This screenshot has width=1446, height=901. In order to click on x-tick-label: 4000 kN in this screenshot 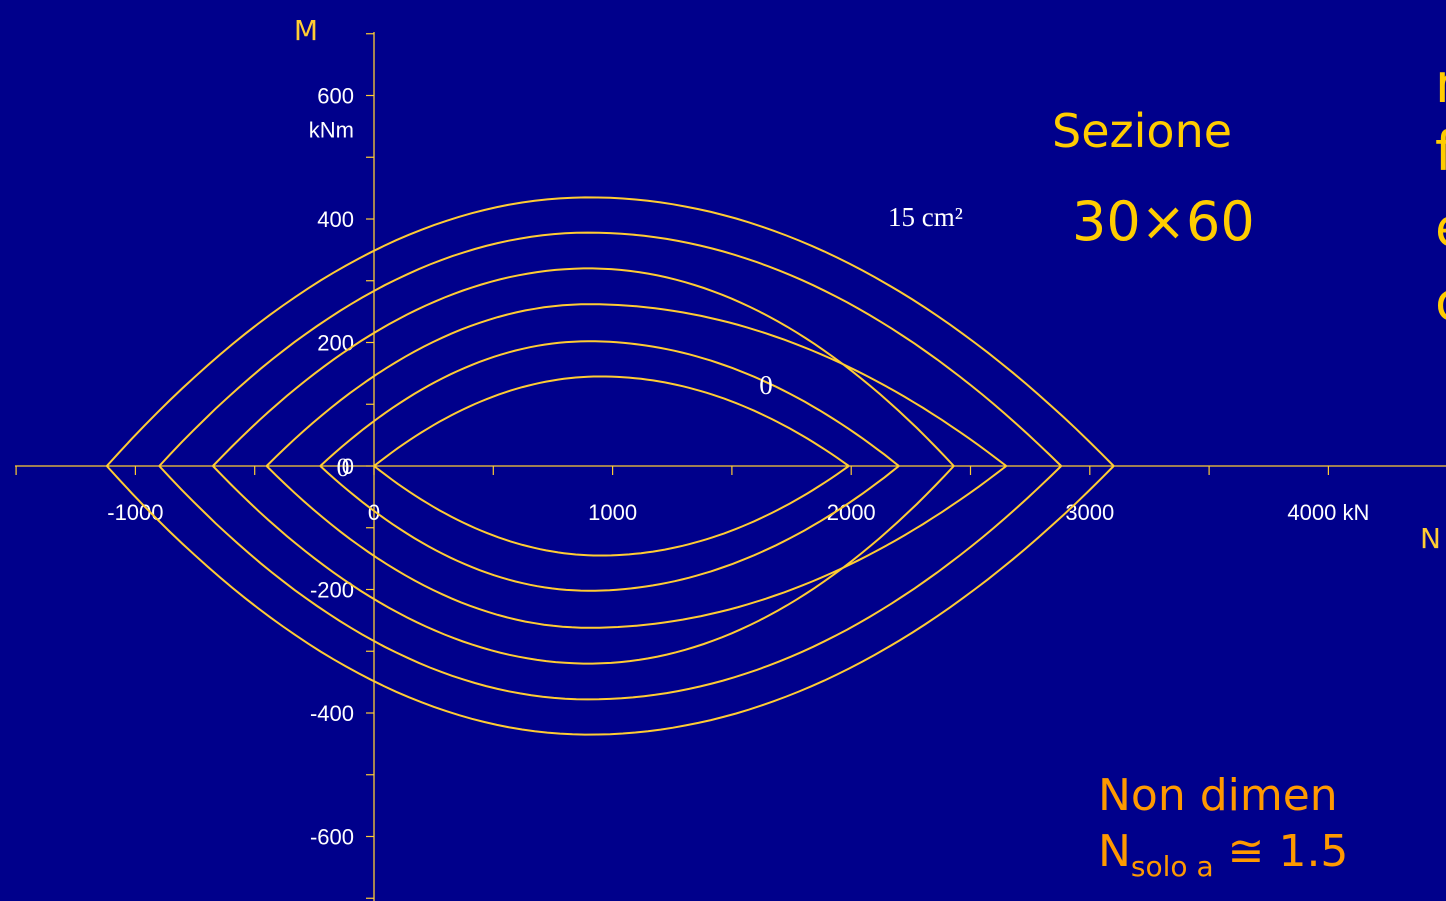, I will do `click(1328, 512)`.